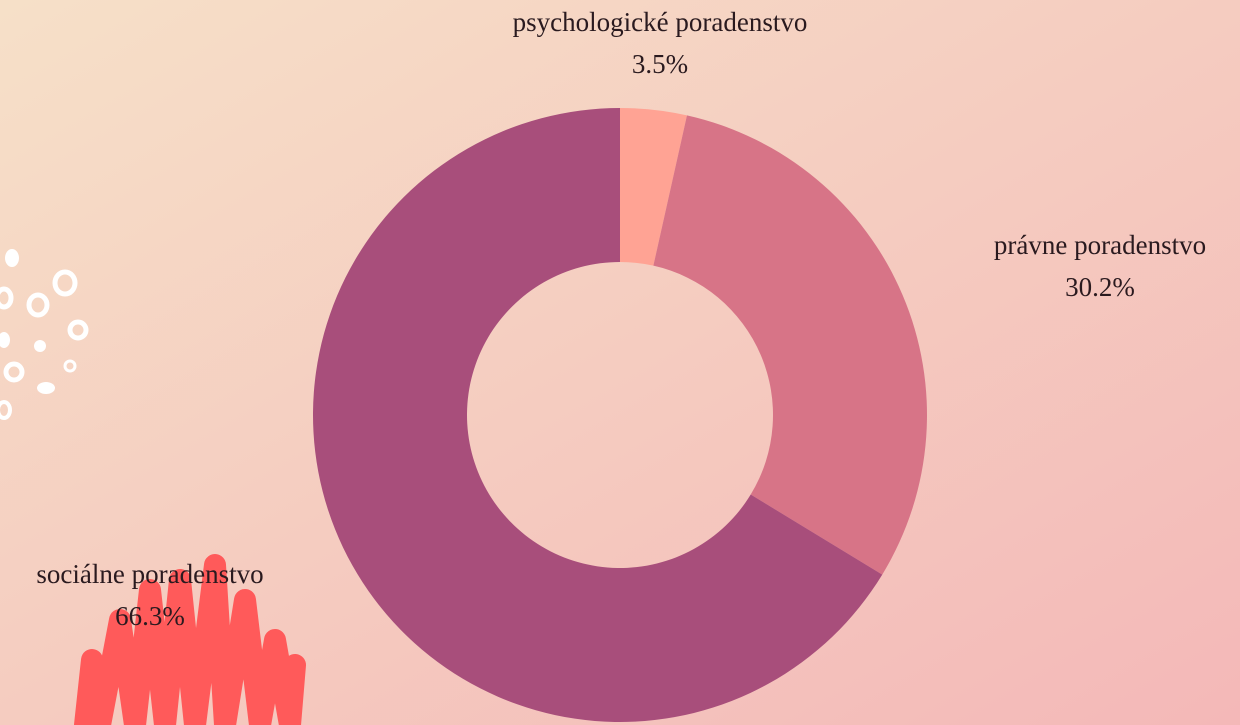 The height and width of the screenshot is (725, 1240). What do you see at coordinates (44, 334) in the screenshot?
I see `dot-decoration` at bounding box center [44, 334].